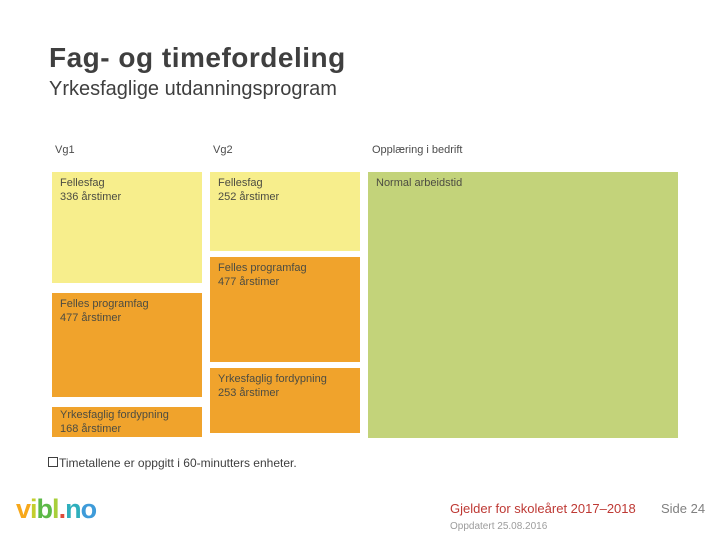 Image resolution: width=720 pixels, height=540 pixels. I want to click on block-vg2-fordypning: Yrkesfaglig fordypning 253 årstimer, so click(285, 400).